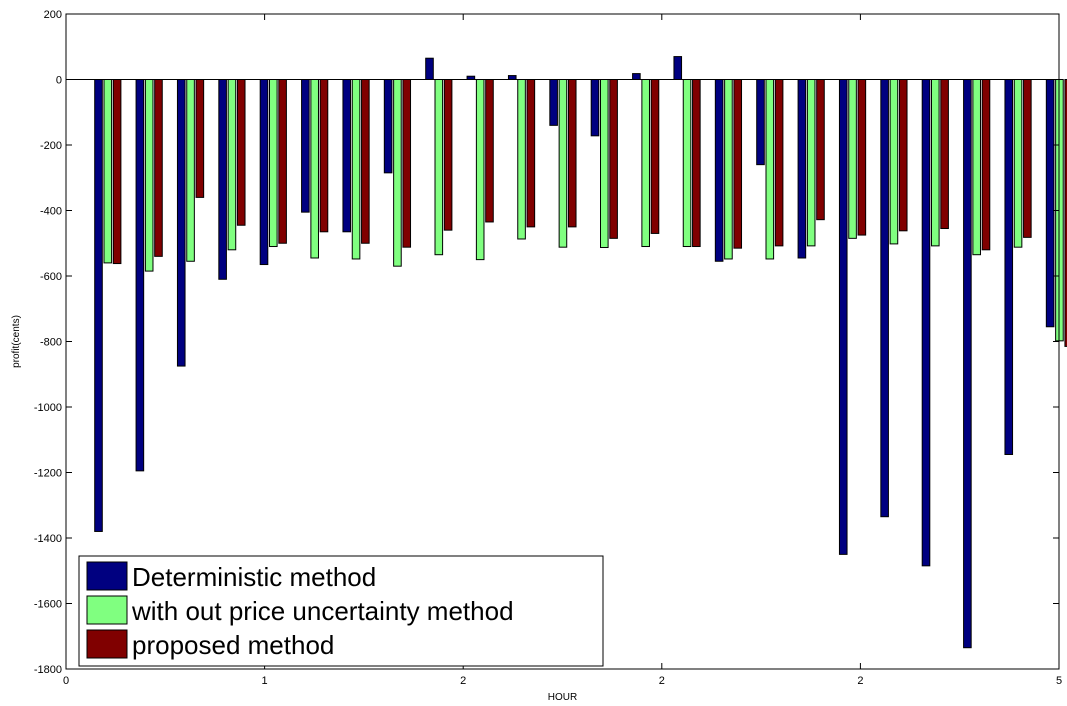 The image size is (1067, 706). Describe the element at coordinates (48, 539) in the screenshot. I see `y-tick-label: -1400` at that location.